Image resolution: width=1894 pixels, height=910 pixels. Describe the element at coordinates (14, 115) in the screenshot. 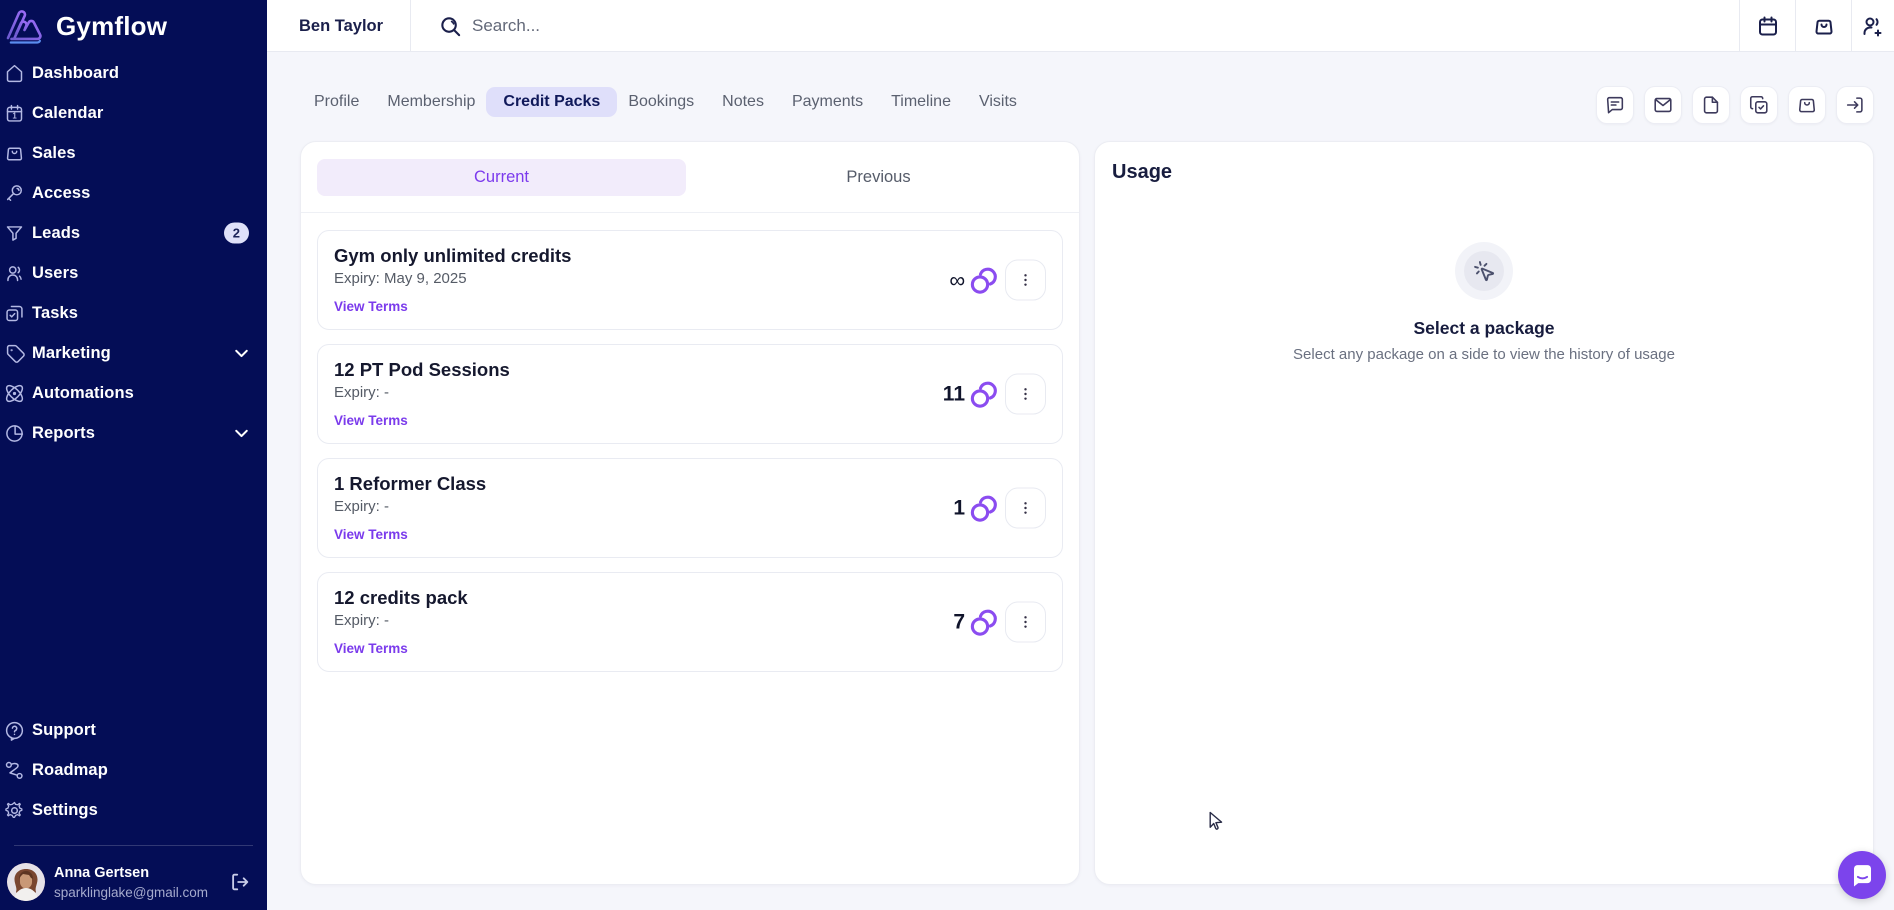

I see `svg-text: 1` at that location.